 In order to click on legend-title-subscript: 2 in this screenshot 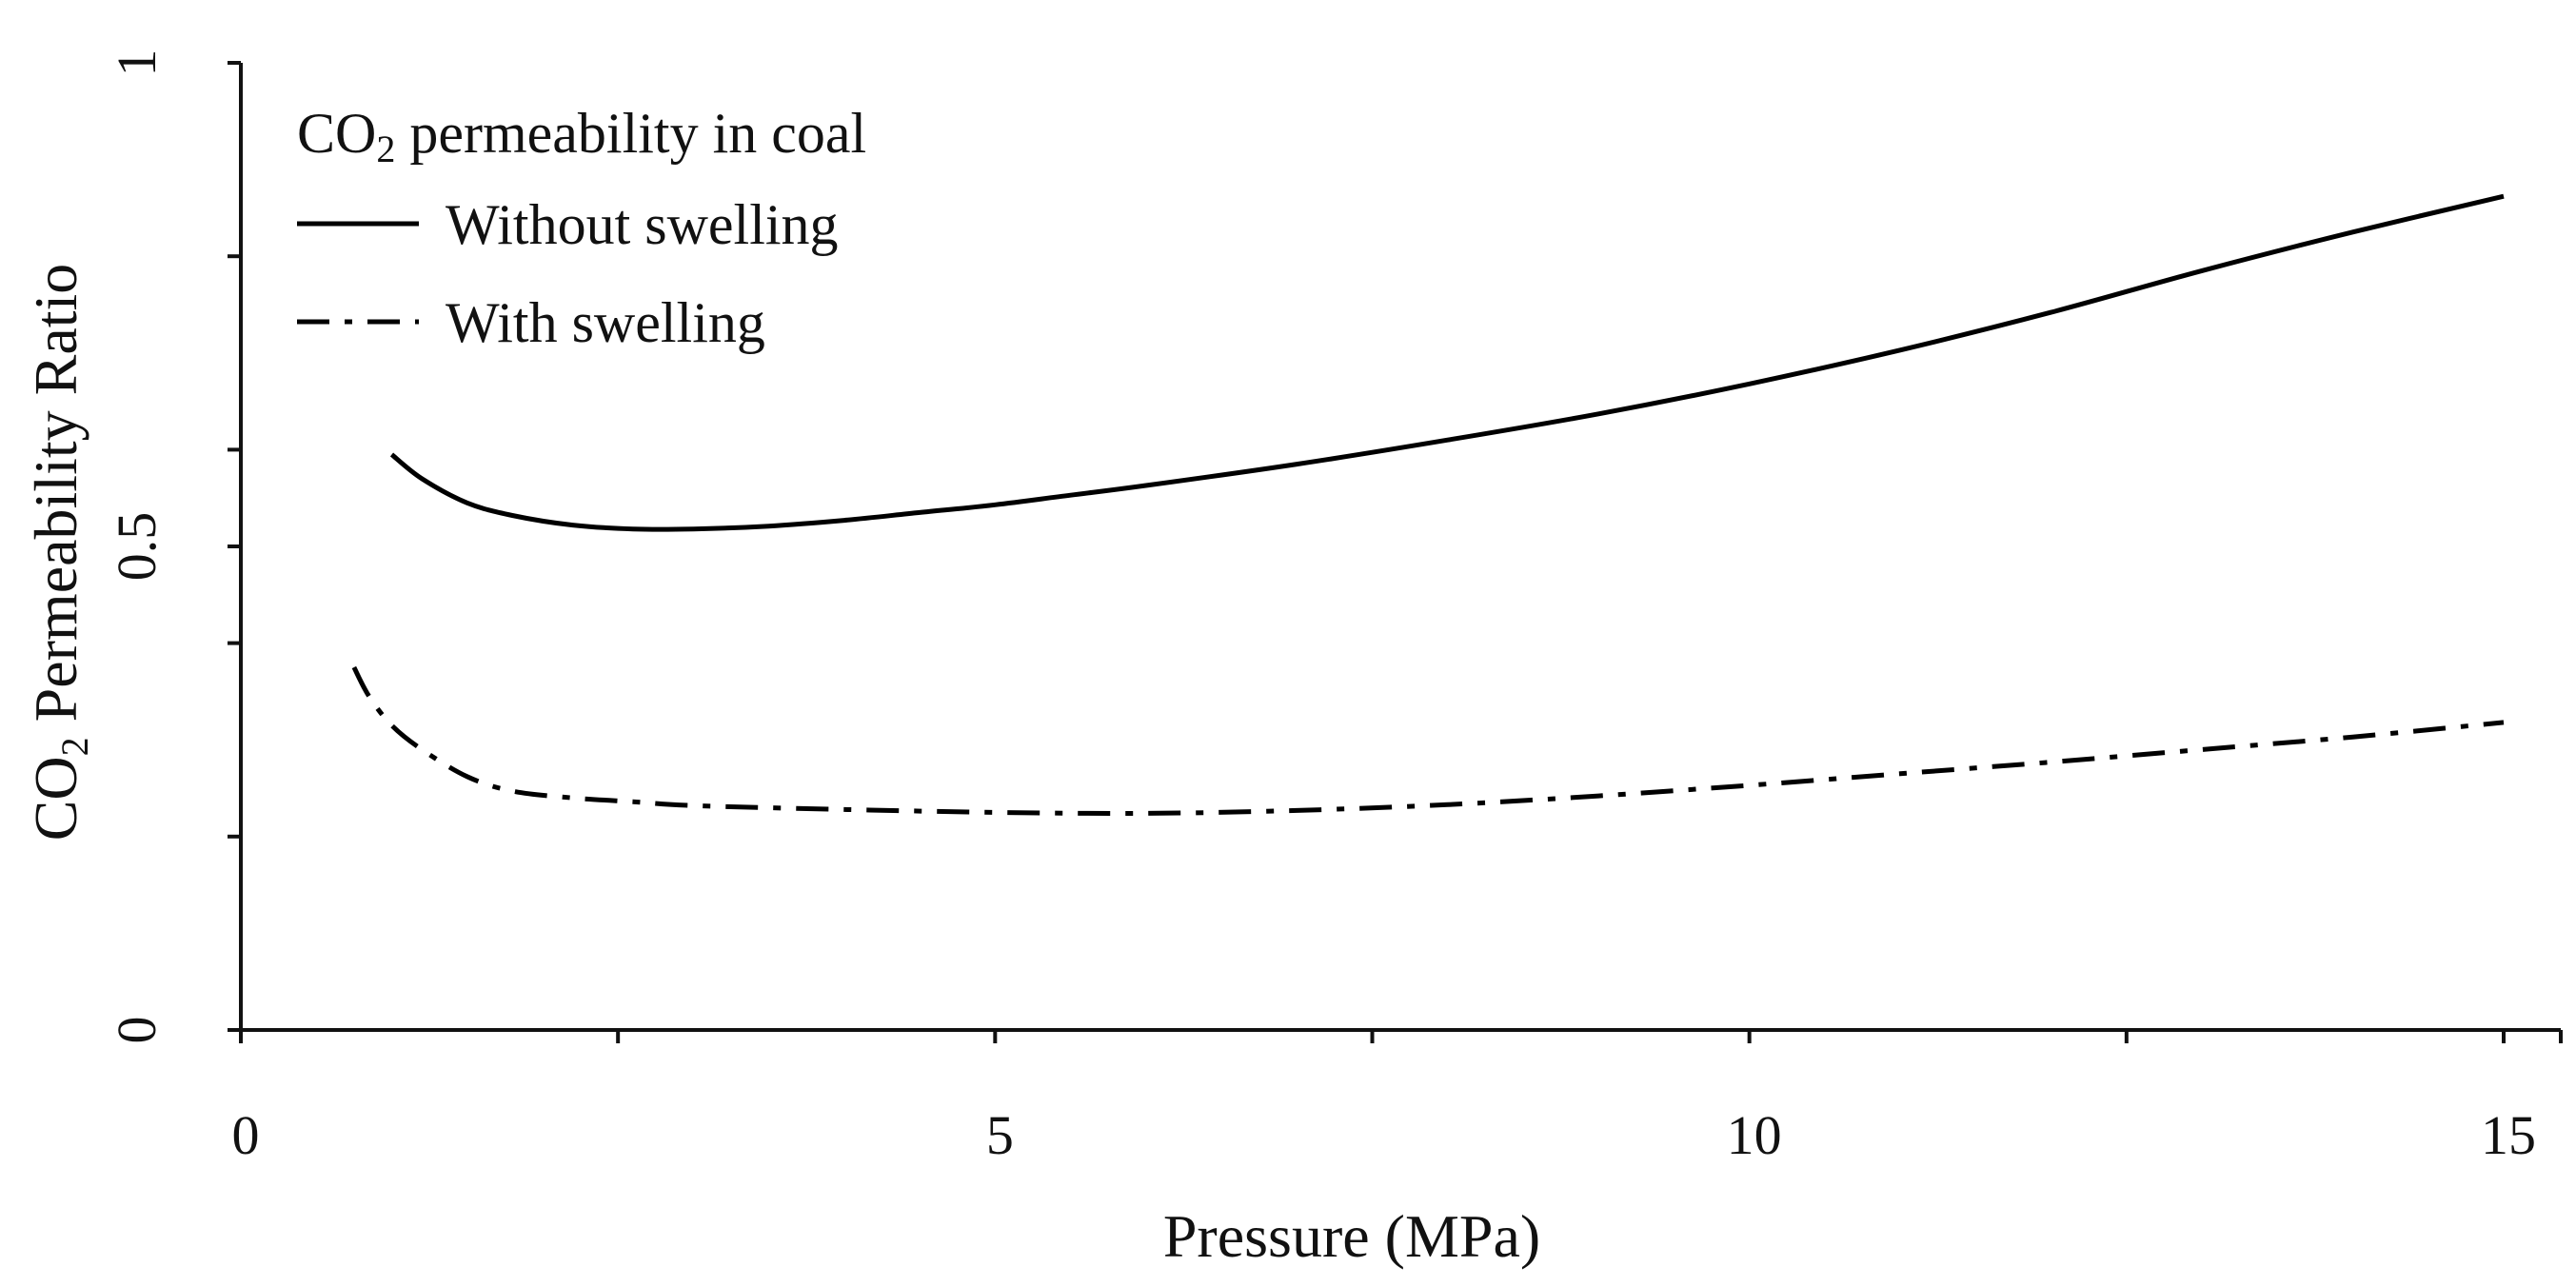, I will do `click(386, 149)`.